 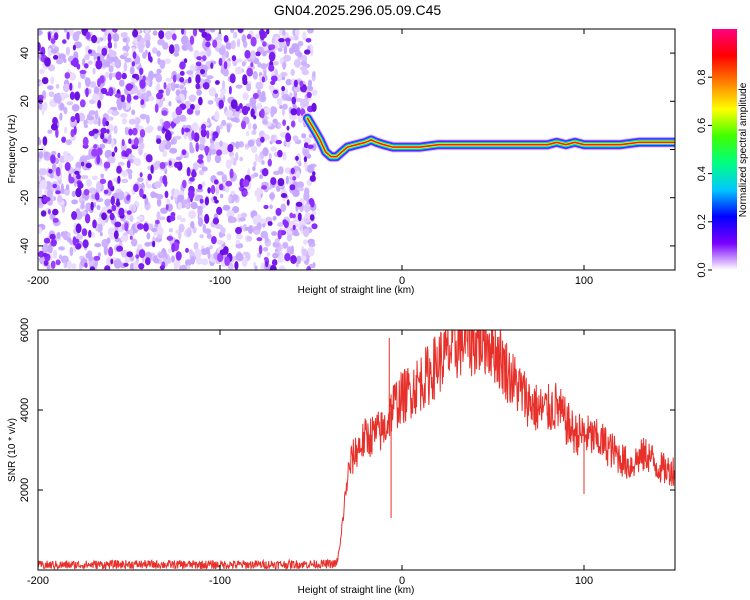 What do you see at coordinates (25, 149) in the screenshot?
I see `y-tick-label: 0` at bounding box center [25, 149].